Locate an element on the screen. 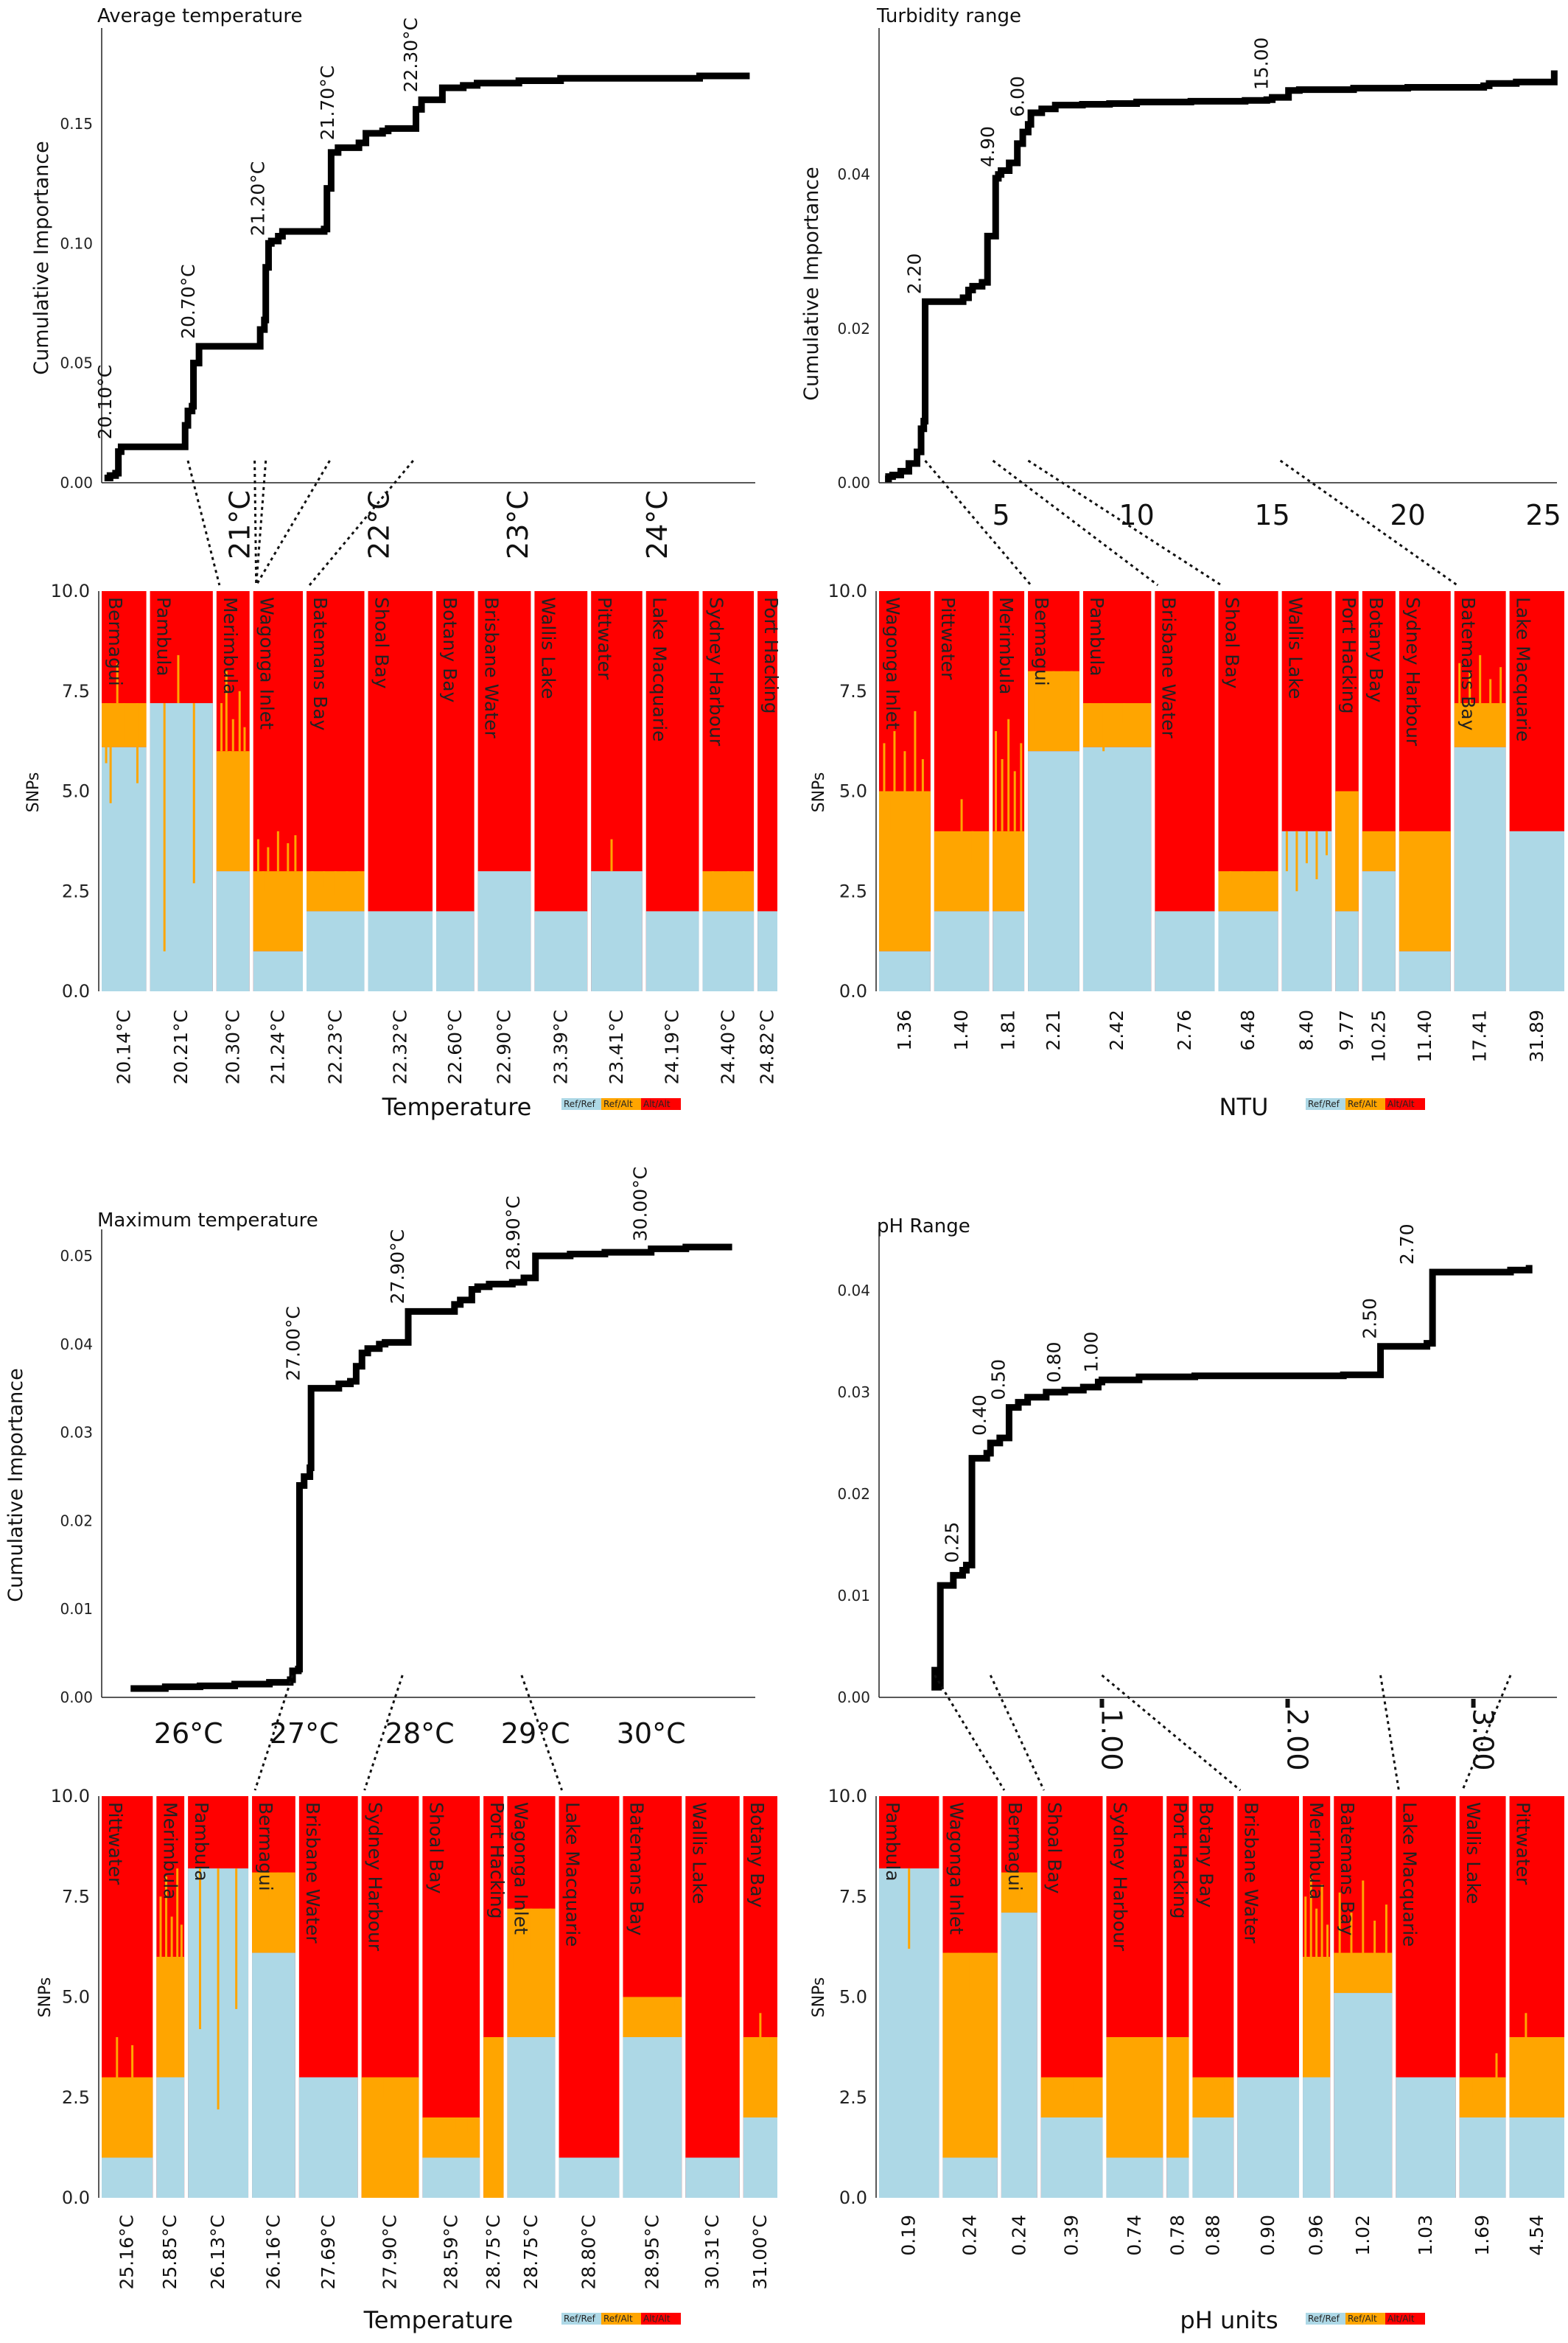 The height and width of the screenshot is (2343, 1568). x-tick-label: 27°C is located at coordinates (304, 1733).